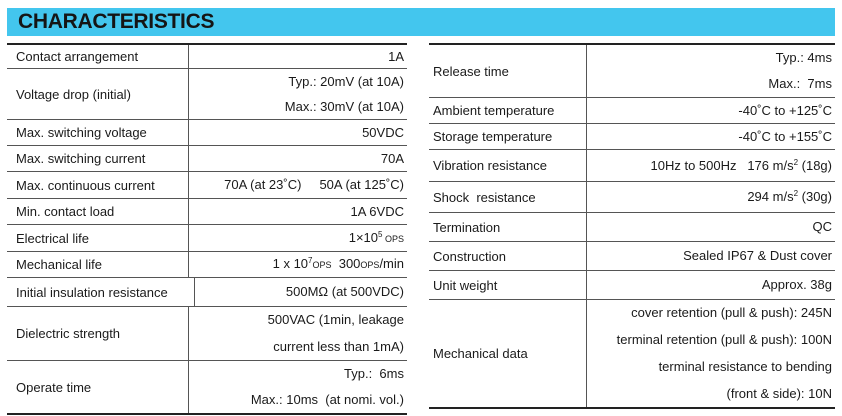 This screenshot has height=416, width=842. Describe the element at coordinates (116, 21) in the screenshot. I see `section-title: CHARACTERISTICS` at that location.